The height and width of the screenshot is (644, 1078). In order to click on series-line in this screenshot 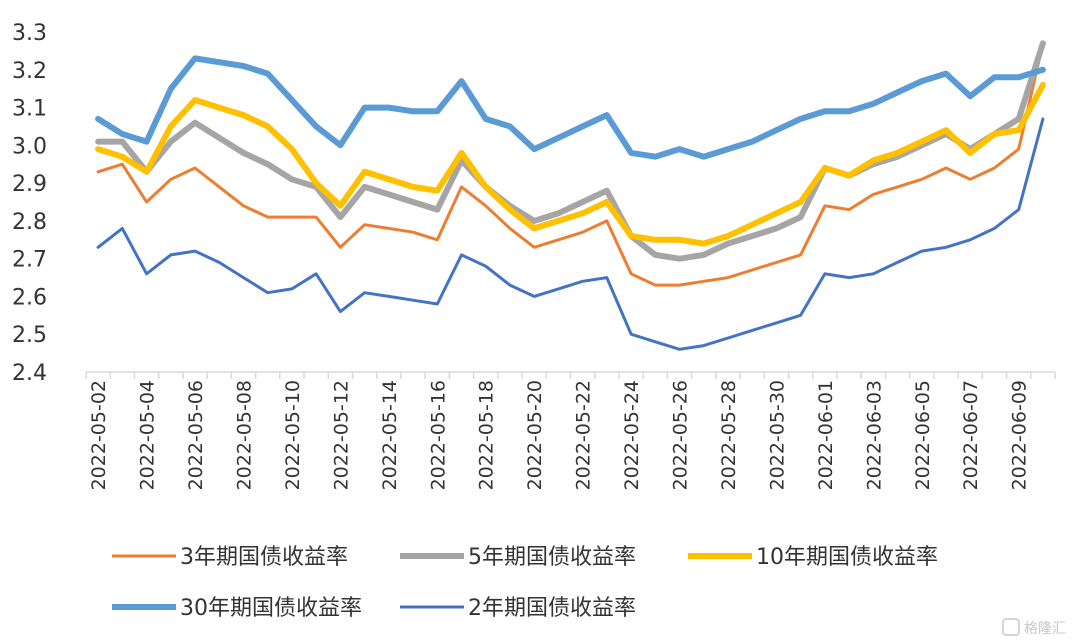, I will do `click(570, 107)`.